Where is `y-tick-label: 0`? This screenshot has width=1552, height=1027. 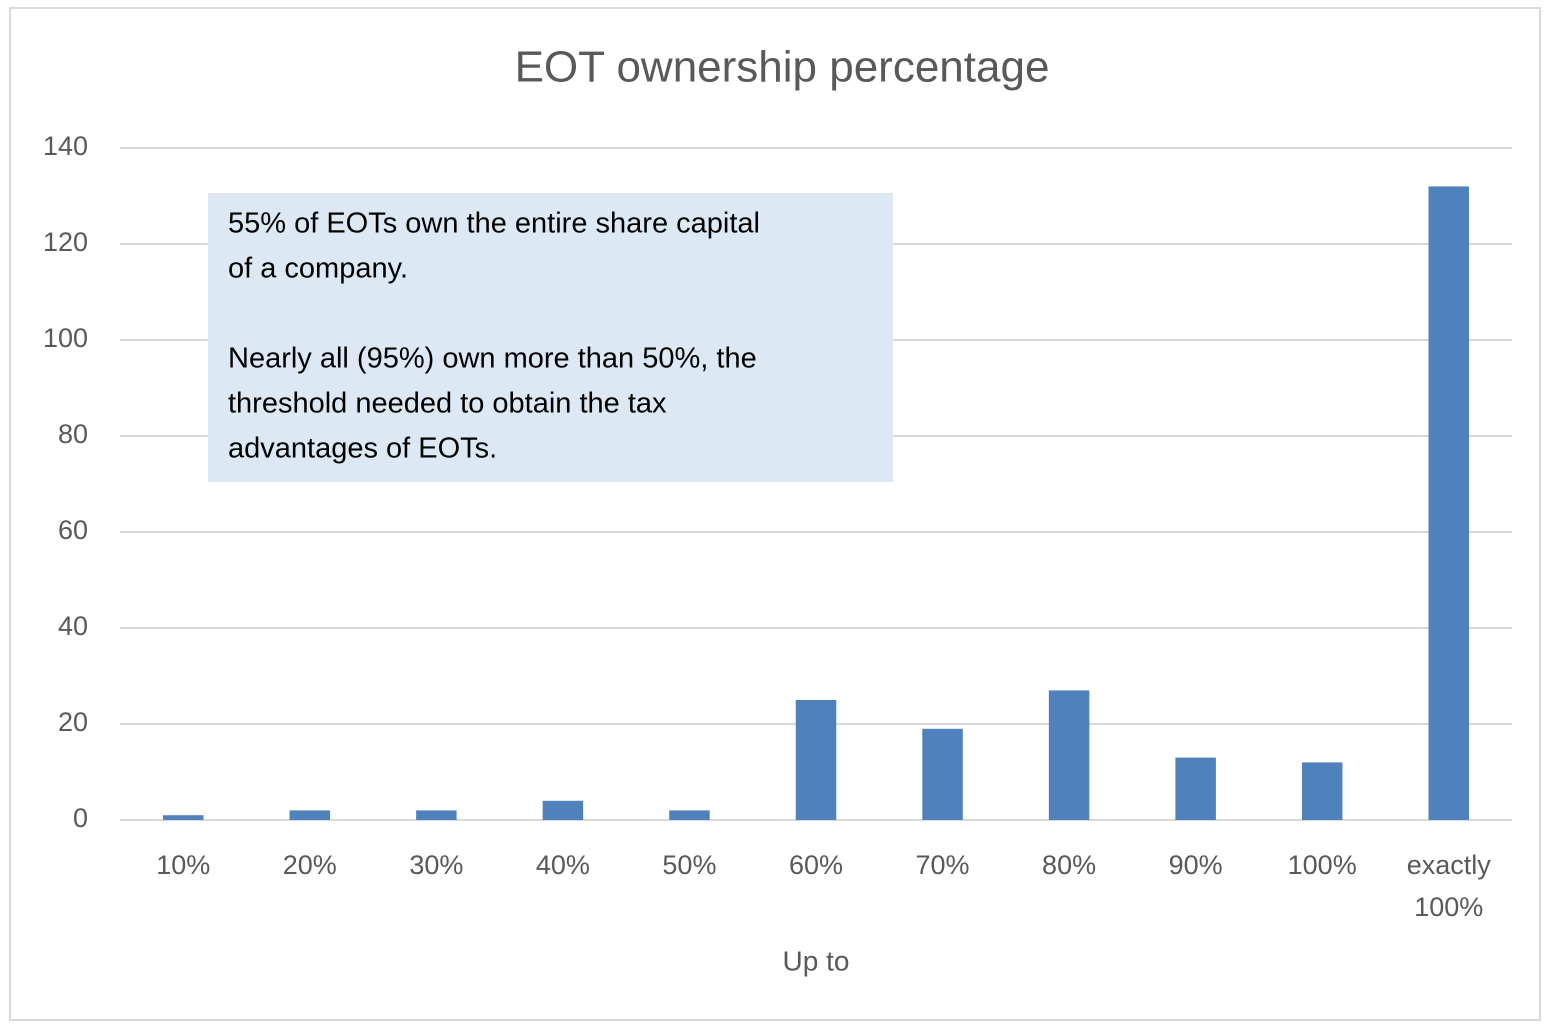
y-tick-label: 0 is located at coordinates (80, 818).